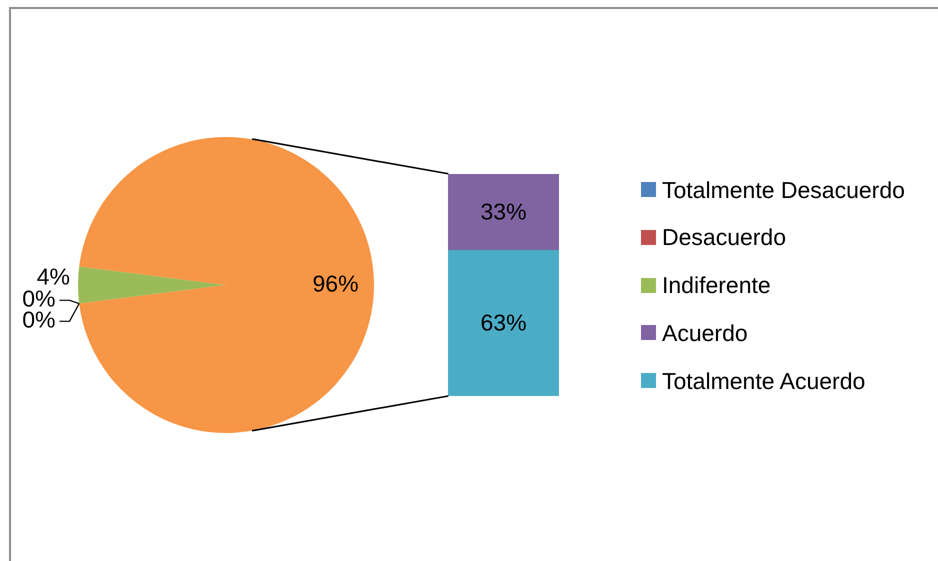  Describe the element at coordinates (335, 283) in the screenshot. I see `data-label: 96%` at that location.